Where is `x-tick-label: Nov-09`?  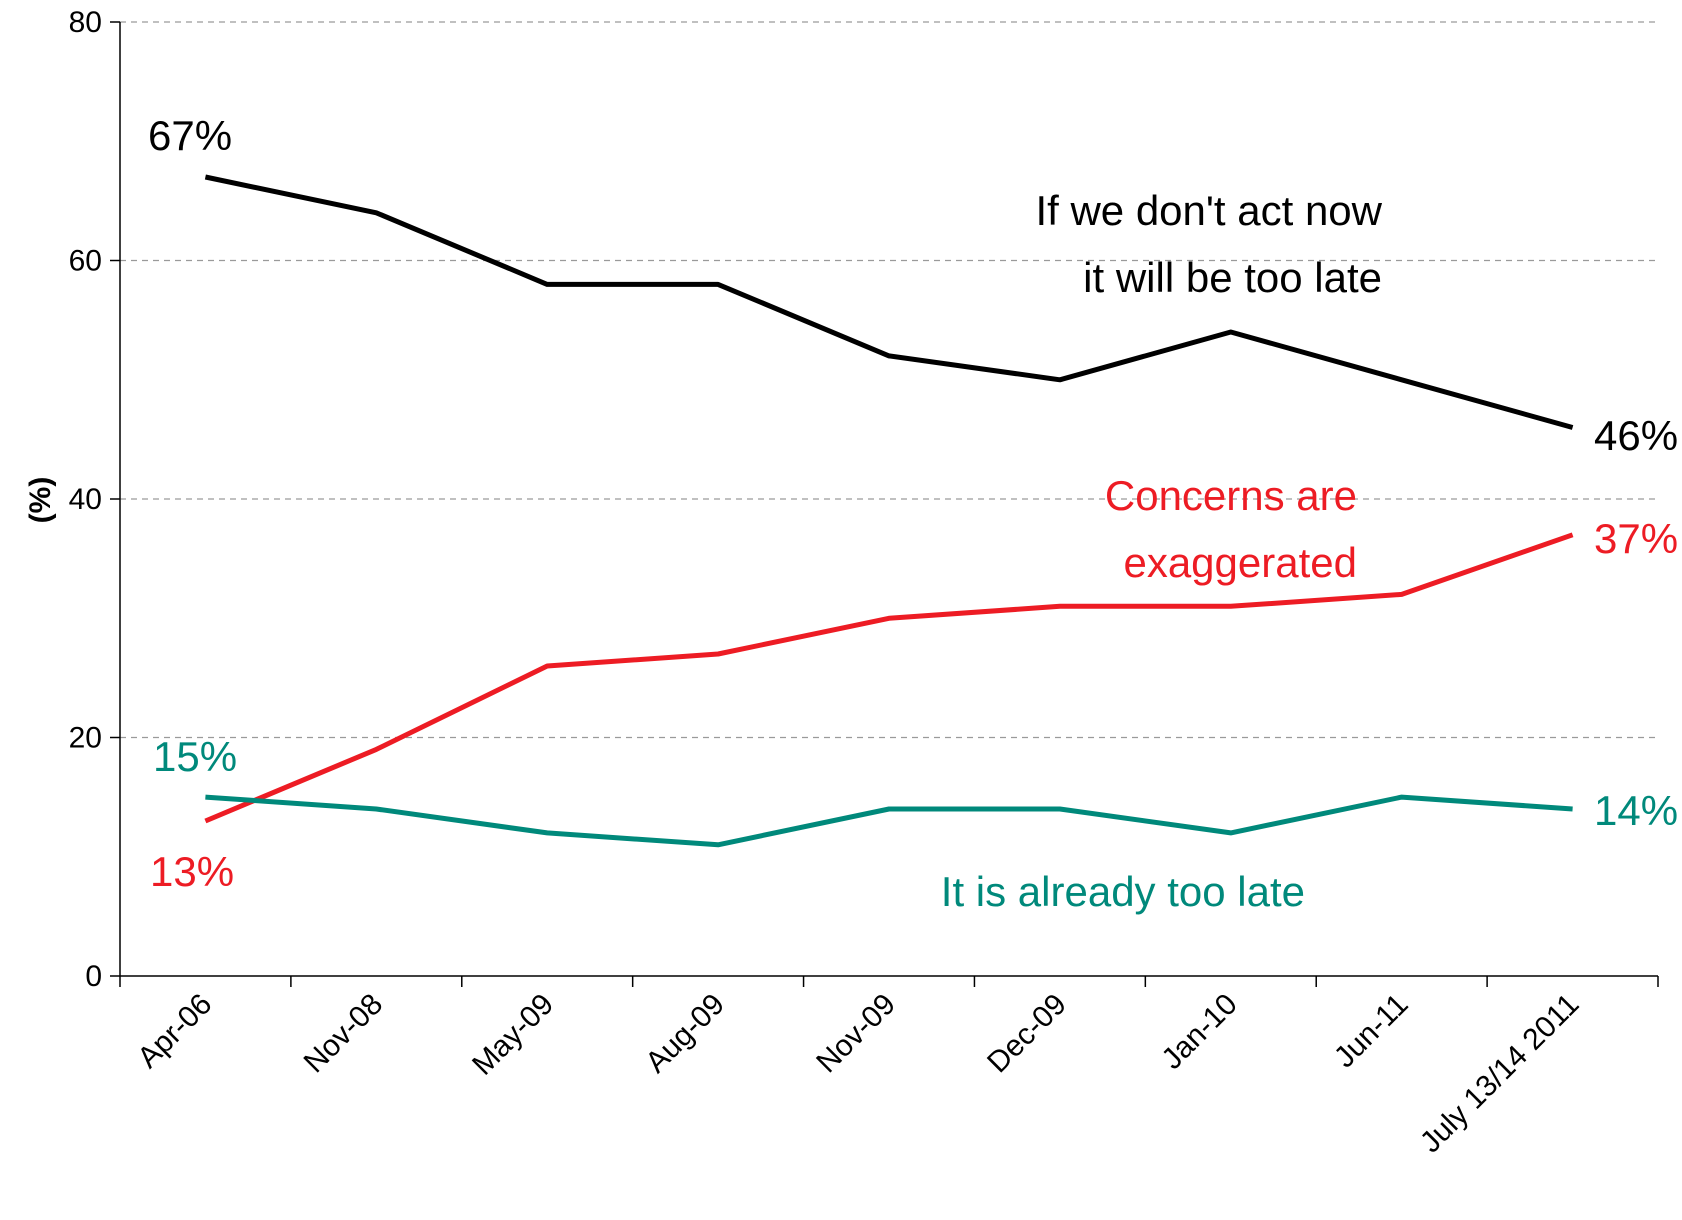 x-tick-label: Nov-09 is located at coordinates (856, 1034).